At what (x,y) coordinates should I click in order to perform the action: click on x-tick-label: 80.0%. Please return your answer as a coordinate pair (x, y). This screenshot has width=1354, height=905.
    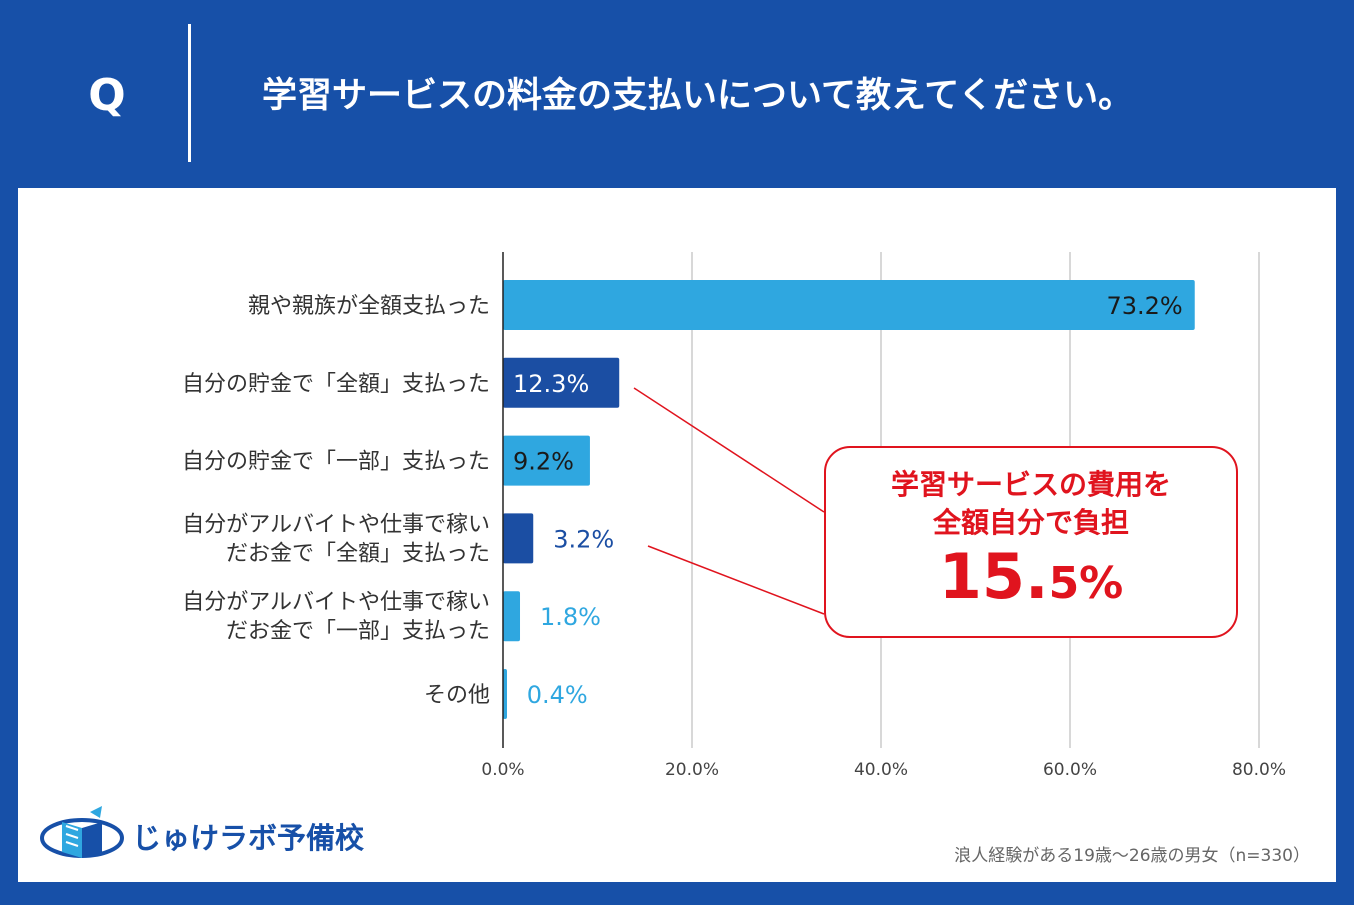
    Looking at the image, I should click on (1259, 770).